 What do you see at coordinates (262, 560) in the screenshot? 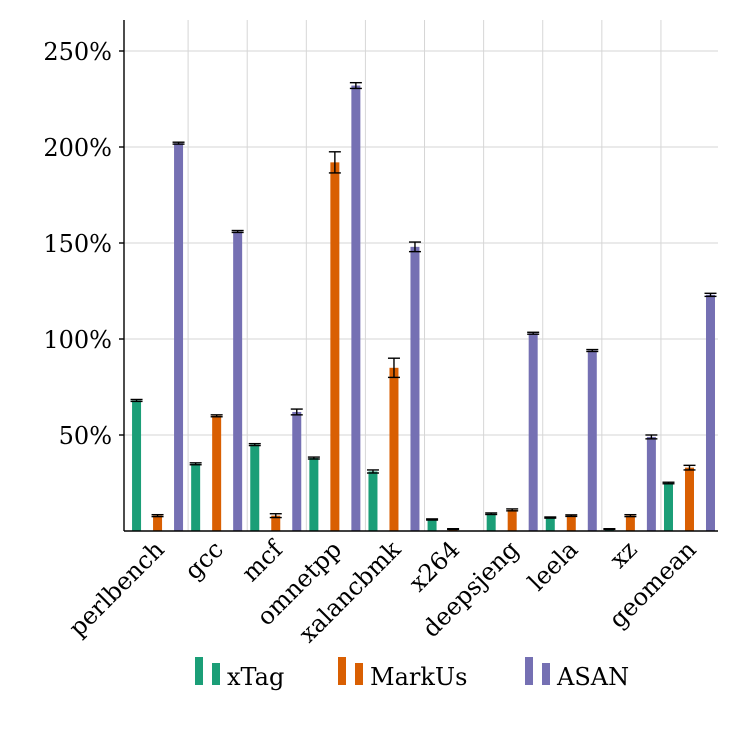
I see `x-tick-label: mcf` at bounding box center [262, 560].